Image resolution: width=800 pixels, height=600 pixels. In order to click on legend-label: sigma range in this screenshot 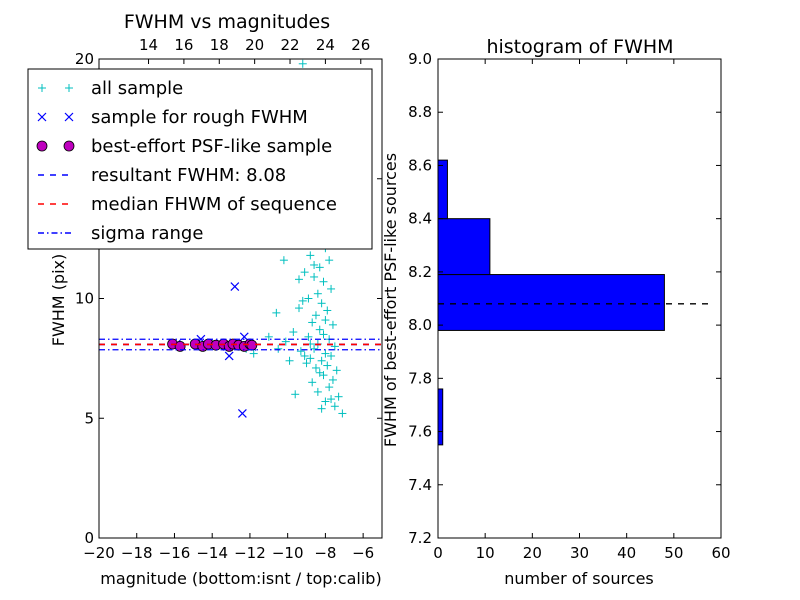, I will do `click(147, 233)`.